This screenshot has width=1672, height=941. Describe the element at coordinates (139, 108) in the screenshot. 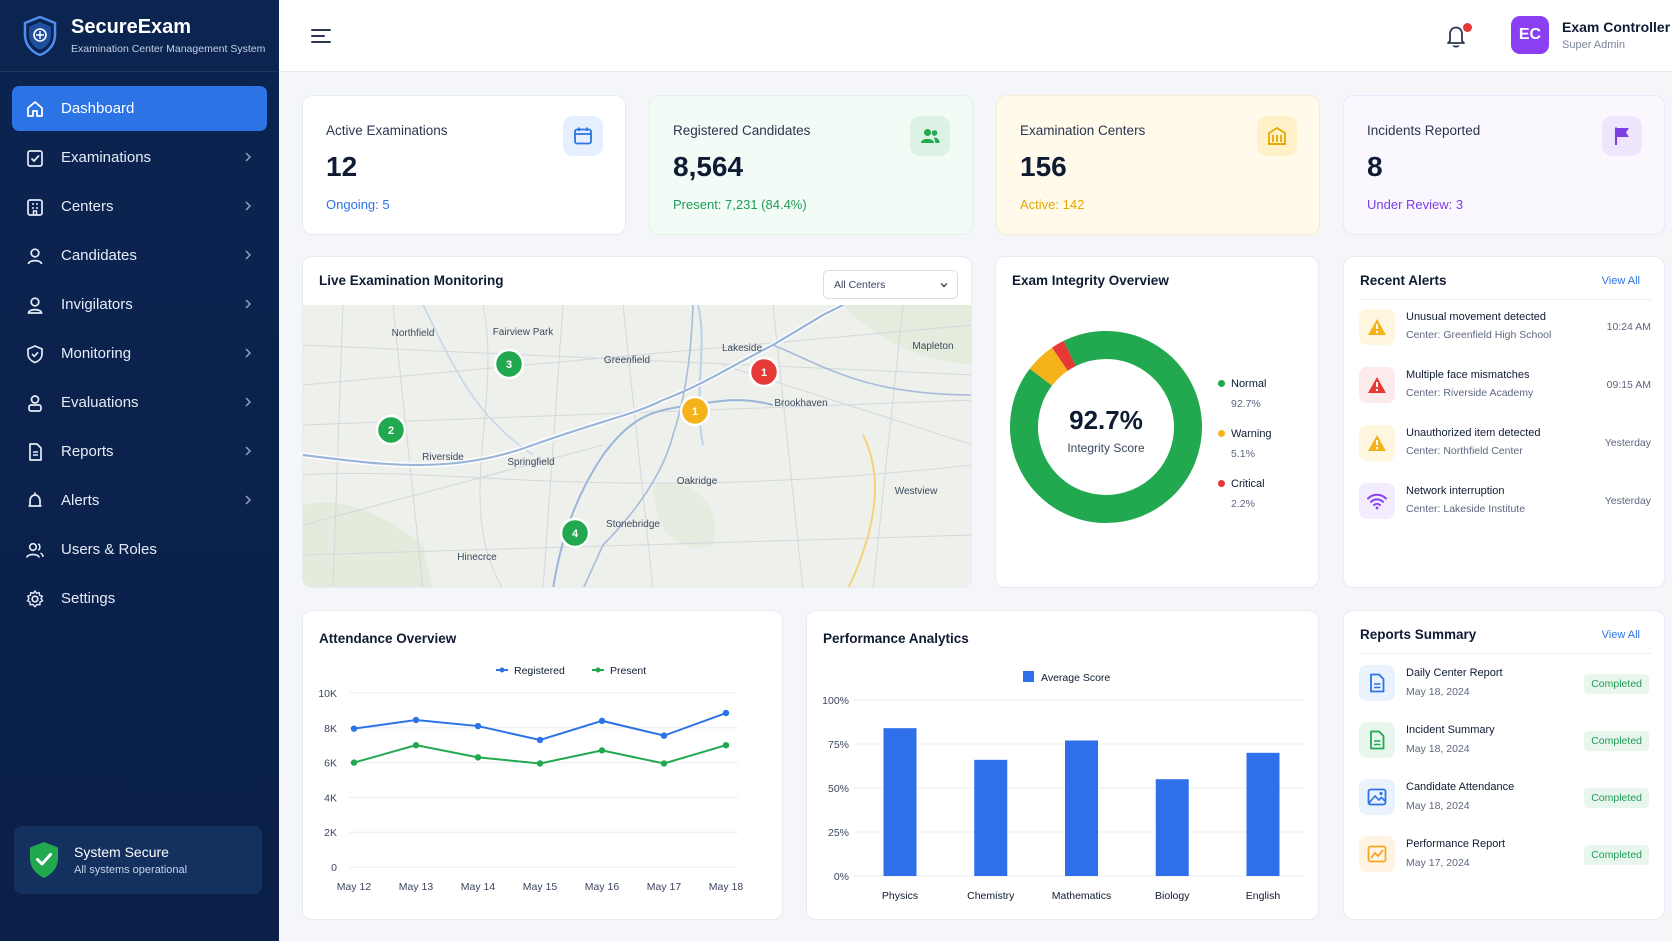

I see `sidebar-item-dashboard: Dashboard` at that location.